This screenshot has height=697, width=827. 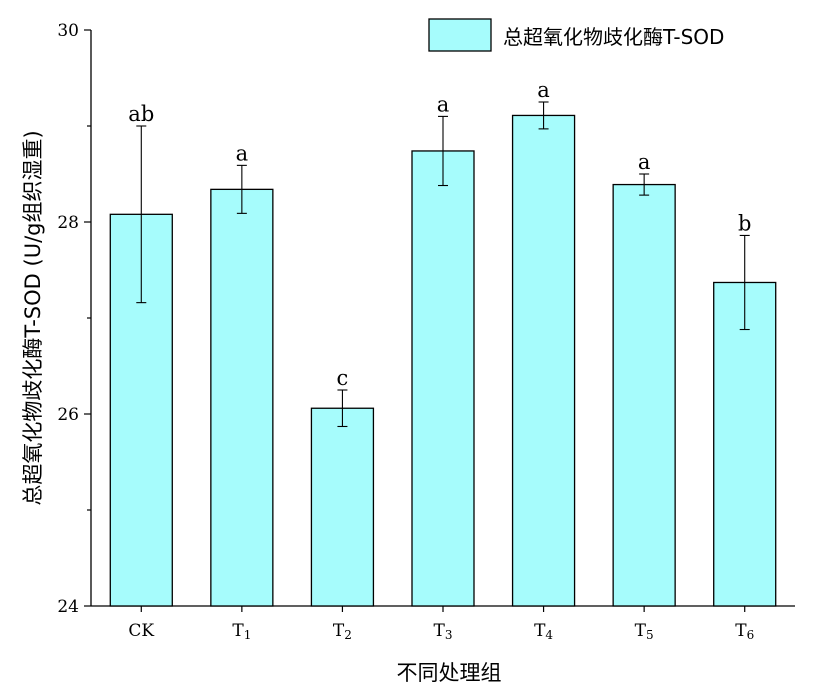 I want to click on significance-label: ab, so click(x=141, y=114).